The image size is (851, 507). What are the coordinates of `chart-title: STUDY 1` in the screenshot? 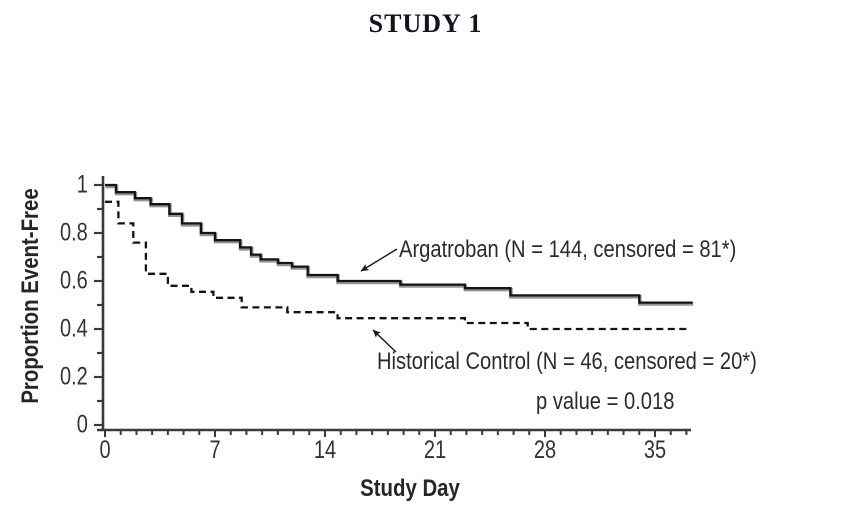 It's located at (425, 23).